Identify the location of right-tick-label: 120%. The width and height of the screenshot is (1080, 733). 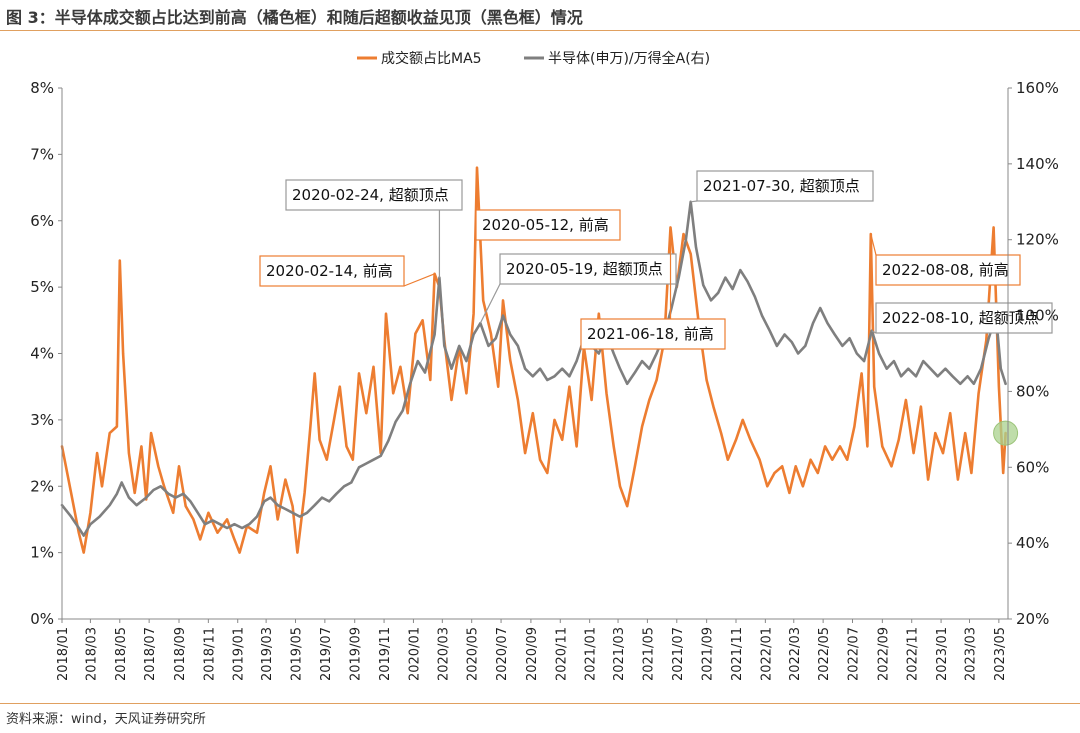
(1037, 240).